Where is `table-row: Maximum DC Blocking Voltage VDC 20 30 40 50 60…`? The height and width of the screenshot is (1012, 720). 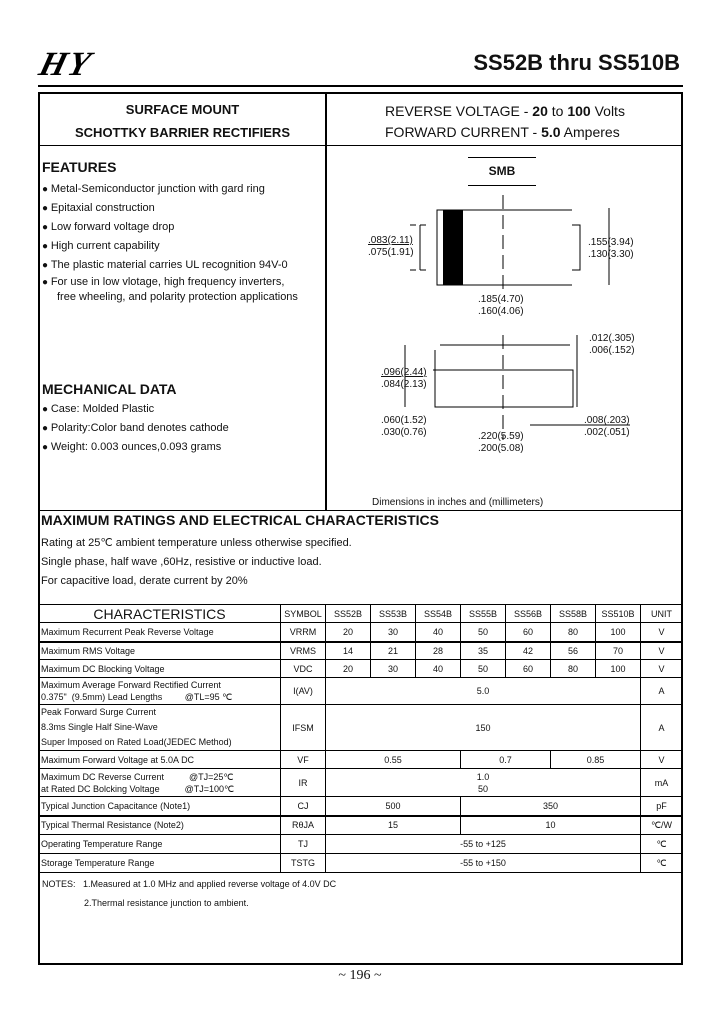
table-row: Maximum DC Blocking Voltage VDC 20 30 40 50 60… is located at coordinates (360, 668).